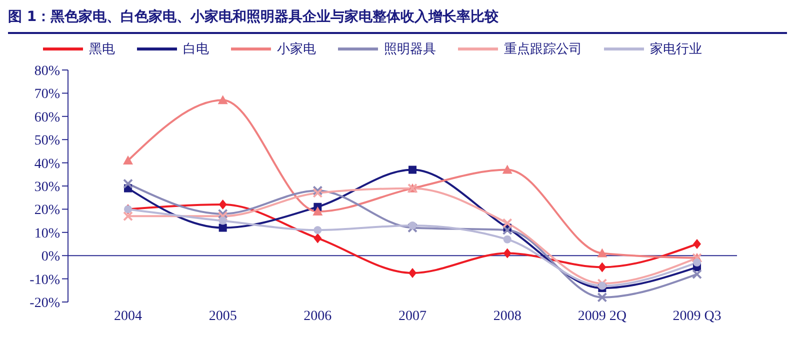  I want to click on y-tick-label: 80%, so click(47, 71).